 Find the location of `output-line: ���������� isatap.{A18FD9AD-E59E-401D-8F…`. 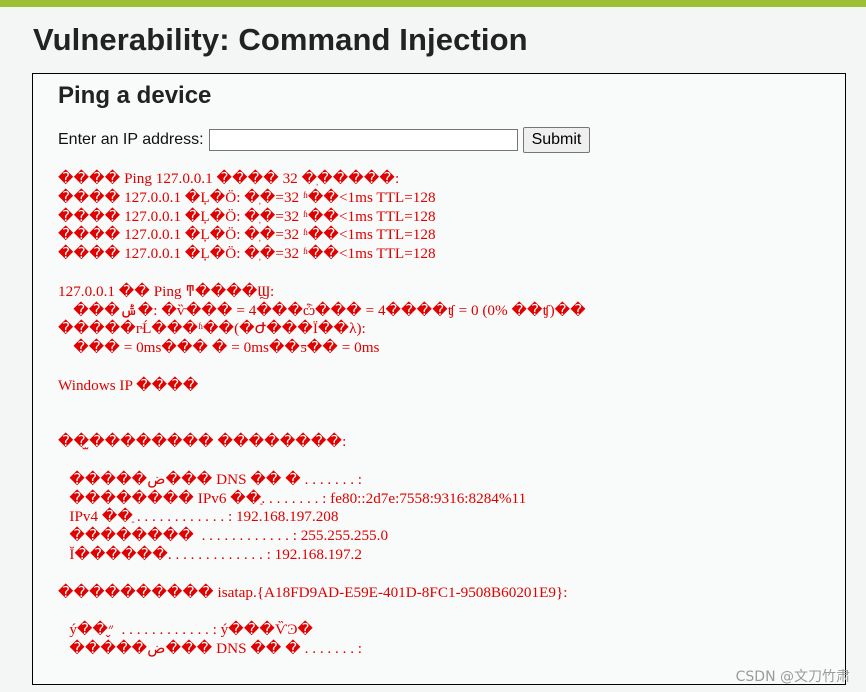

output-line: ���������� isatap.{A18FD9AD-E59E-401D-8F… is located at coordinates (313, 592).